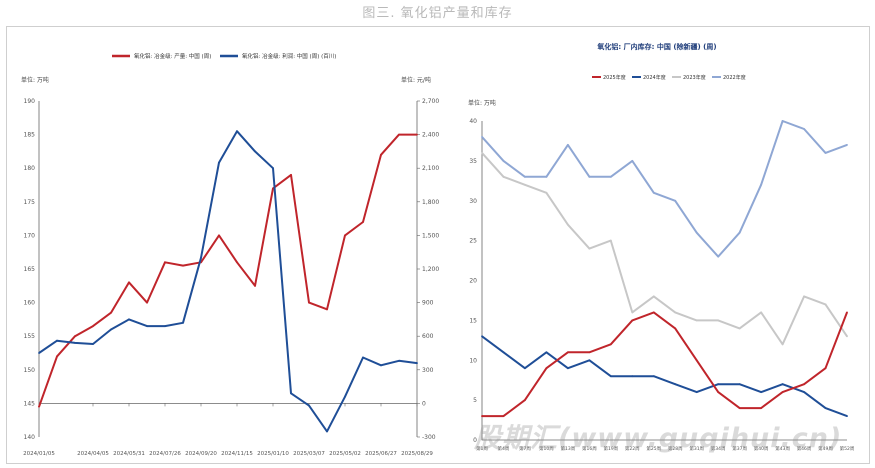 Image resolution: width=875 pixels, height=468 pixels. What do you see at coordinates (658, 438) in the screenshot?
I see `watermark: 股期汇(www.guqihui.cn)` at bounding box center [658, 438].